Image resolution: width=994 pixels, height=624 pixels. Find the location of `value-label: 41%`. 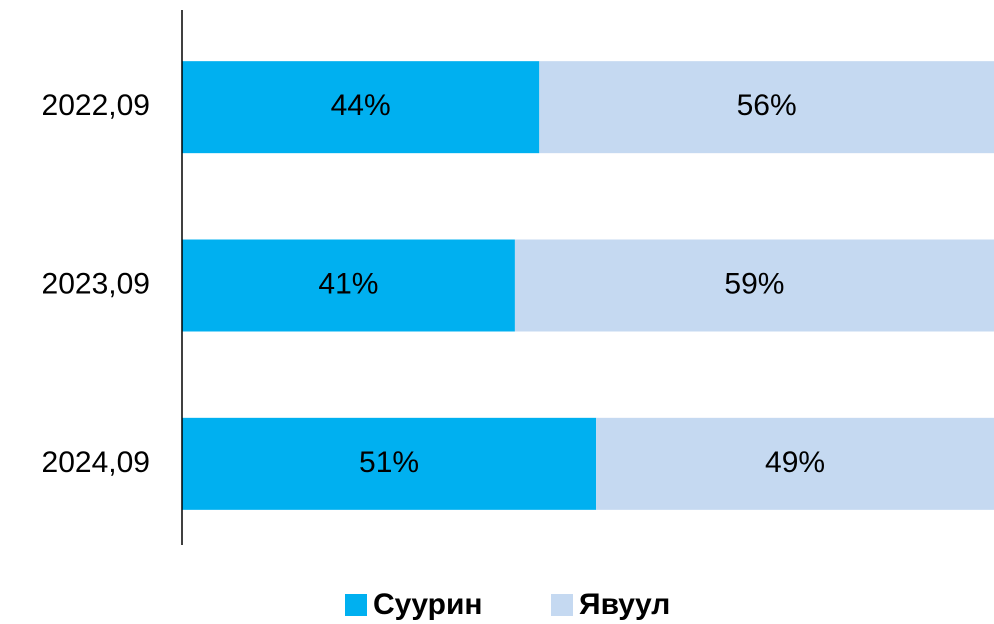

value-label: 41% is located at coordinates (348, 283).